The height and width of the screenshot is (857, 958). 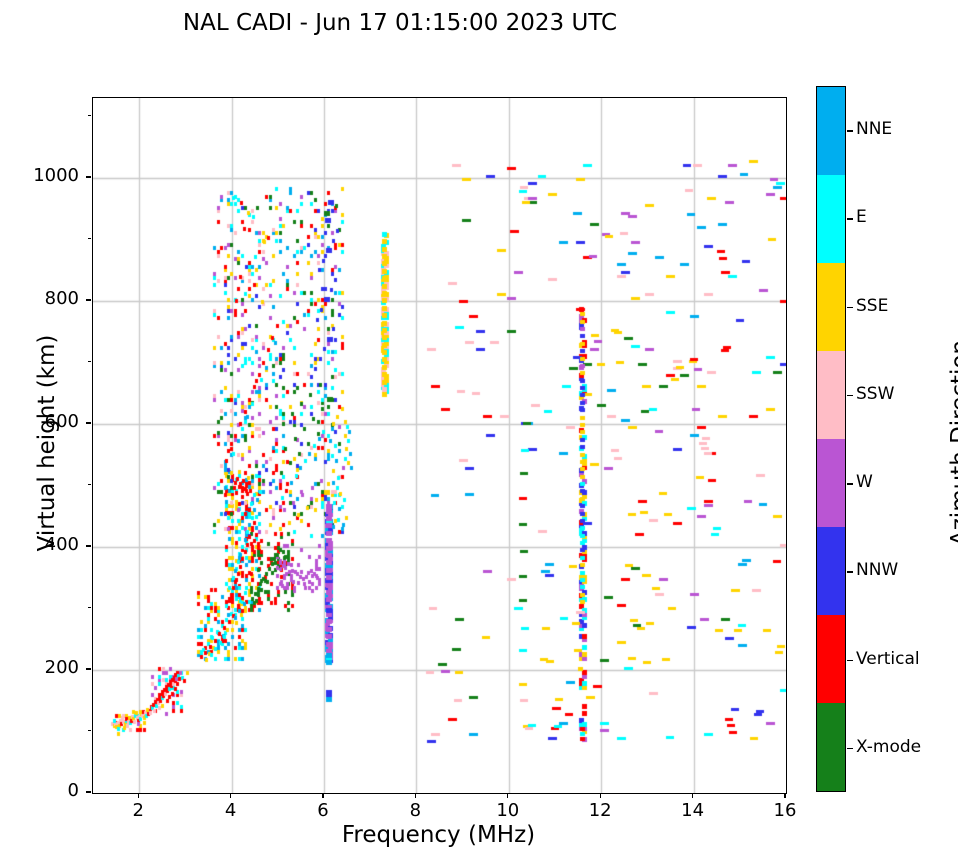 What do you see at coordinates (61, 544) in the screenshot?
I see `y-tick-label: 400` at bounding box center [61, 544].